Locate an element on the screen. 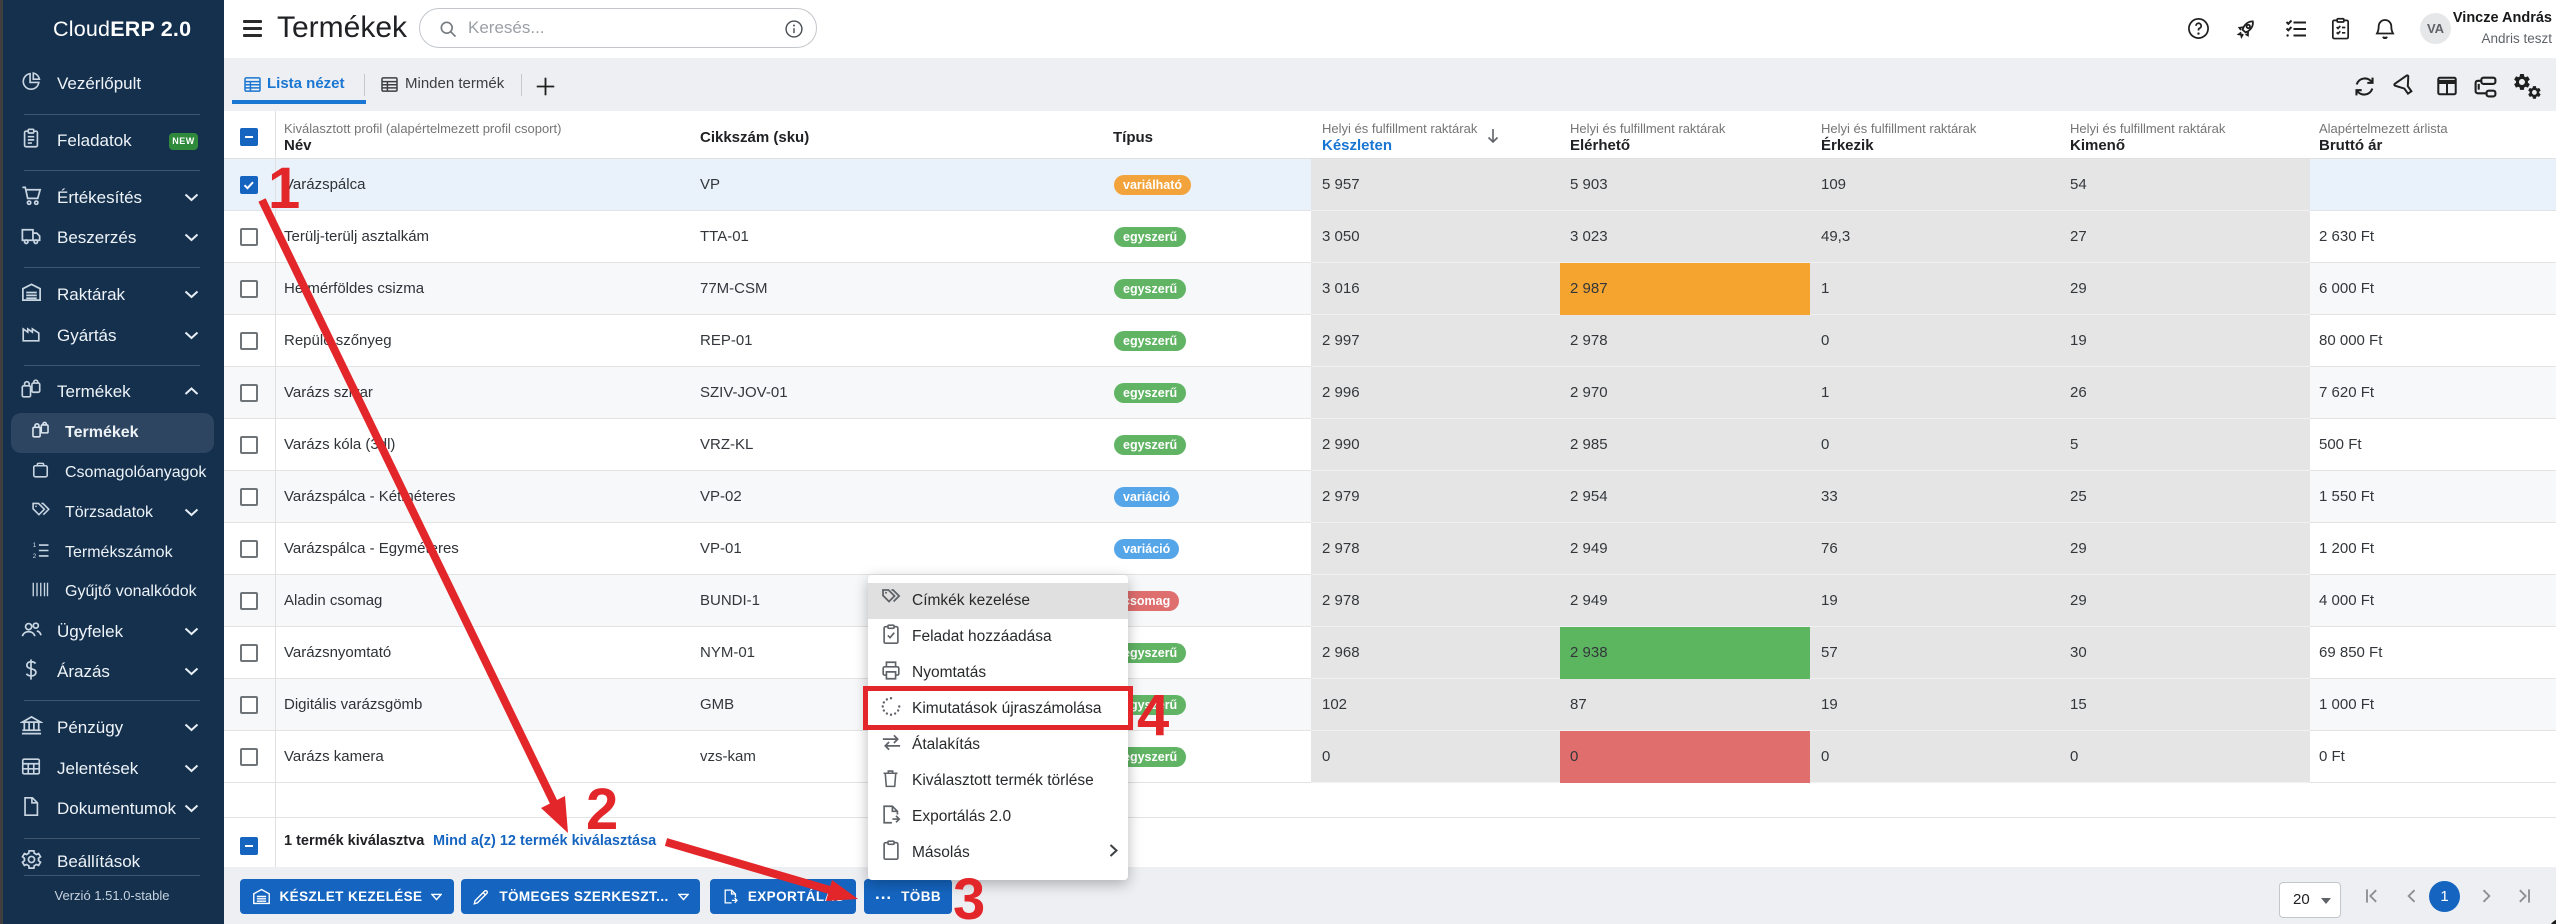 Image resolution: width=2556 pixels, height=924 pixels. svg-text: 2 is located at coordinates (35, 556).